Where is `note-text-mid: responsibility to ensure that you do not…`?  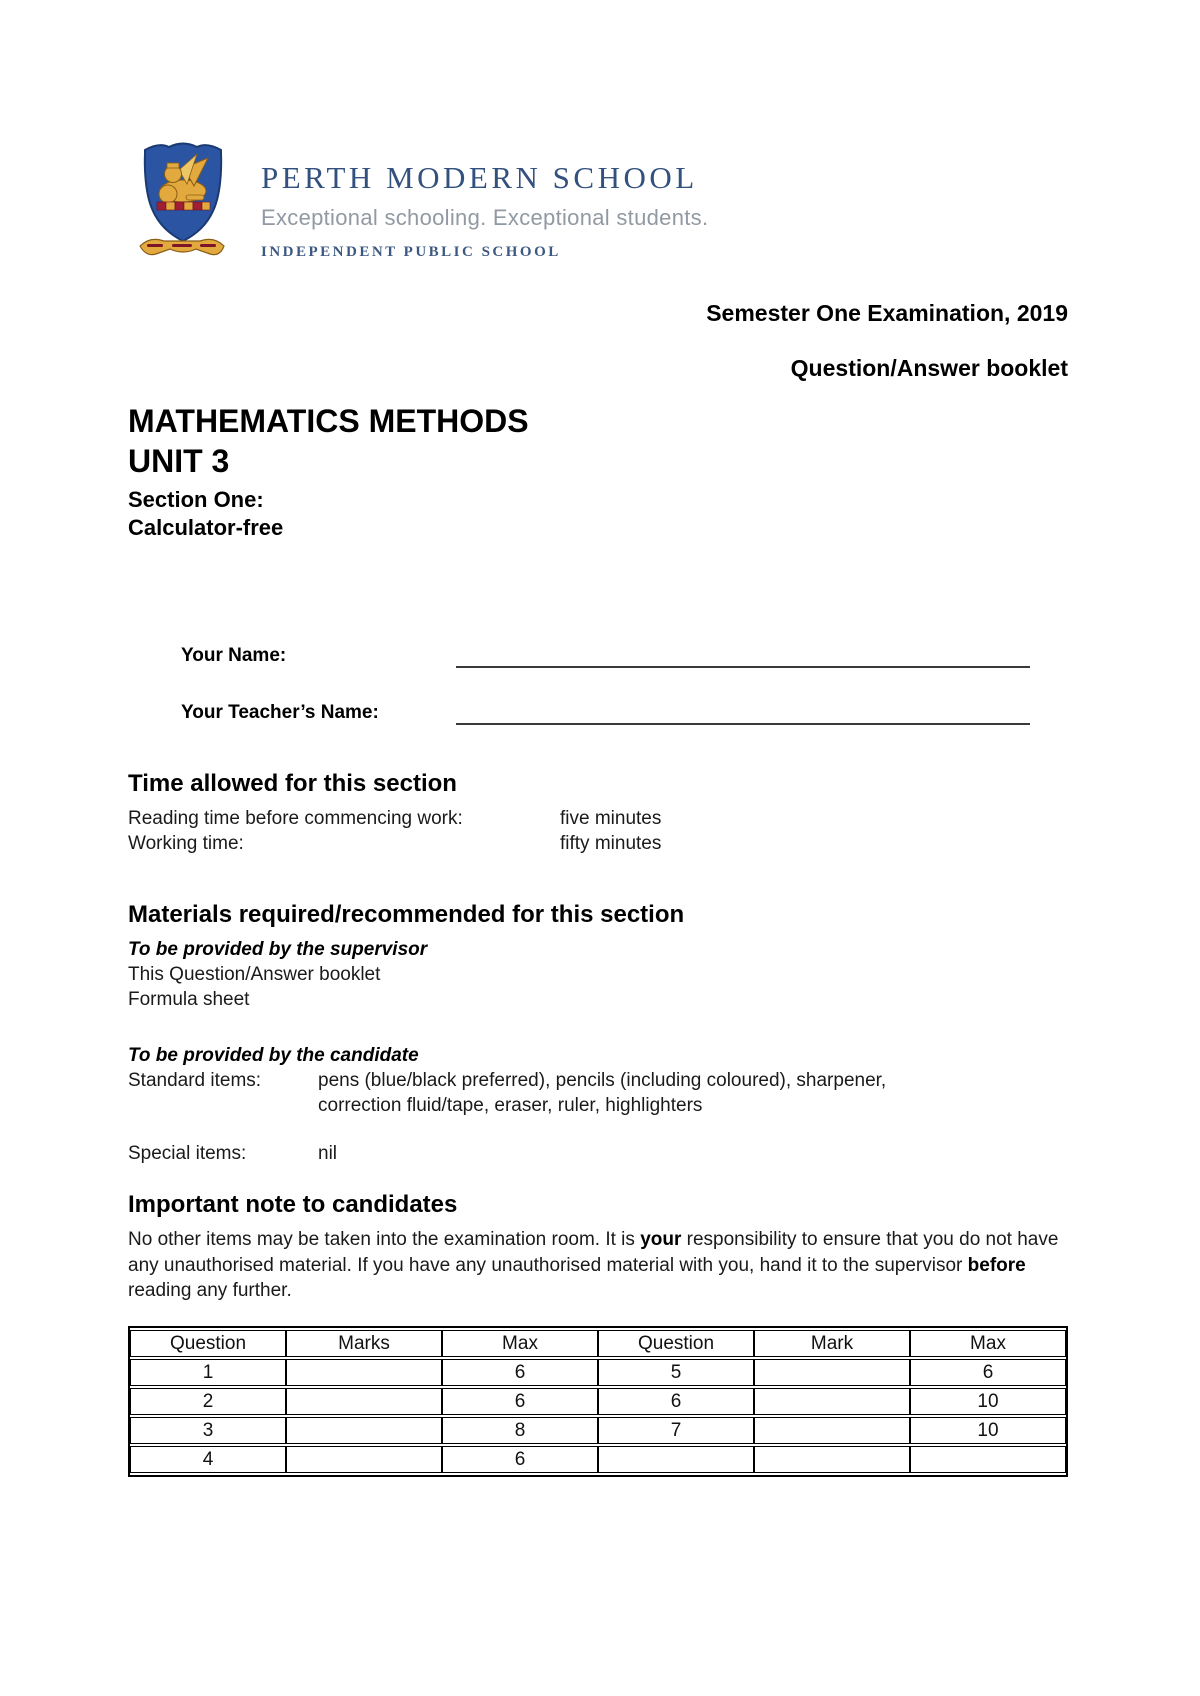
note-text-mid: responsibility to ensure that you do not… is located at coordinates (593, 1252).